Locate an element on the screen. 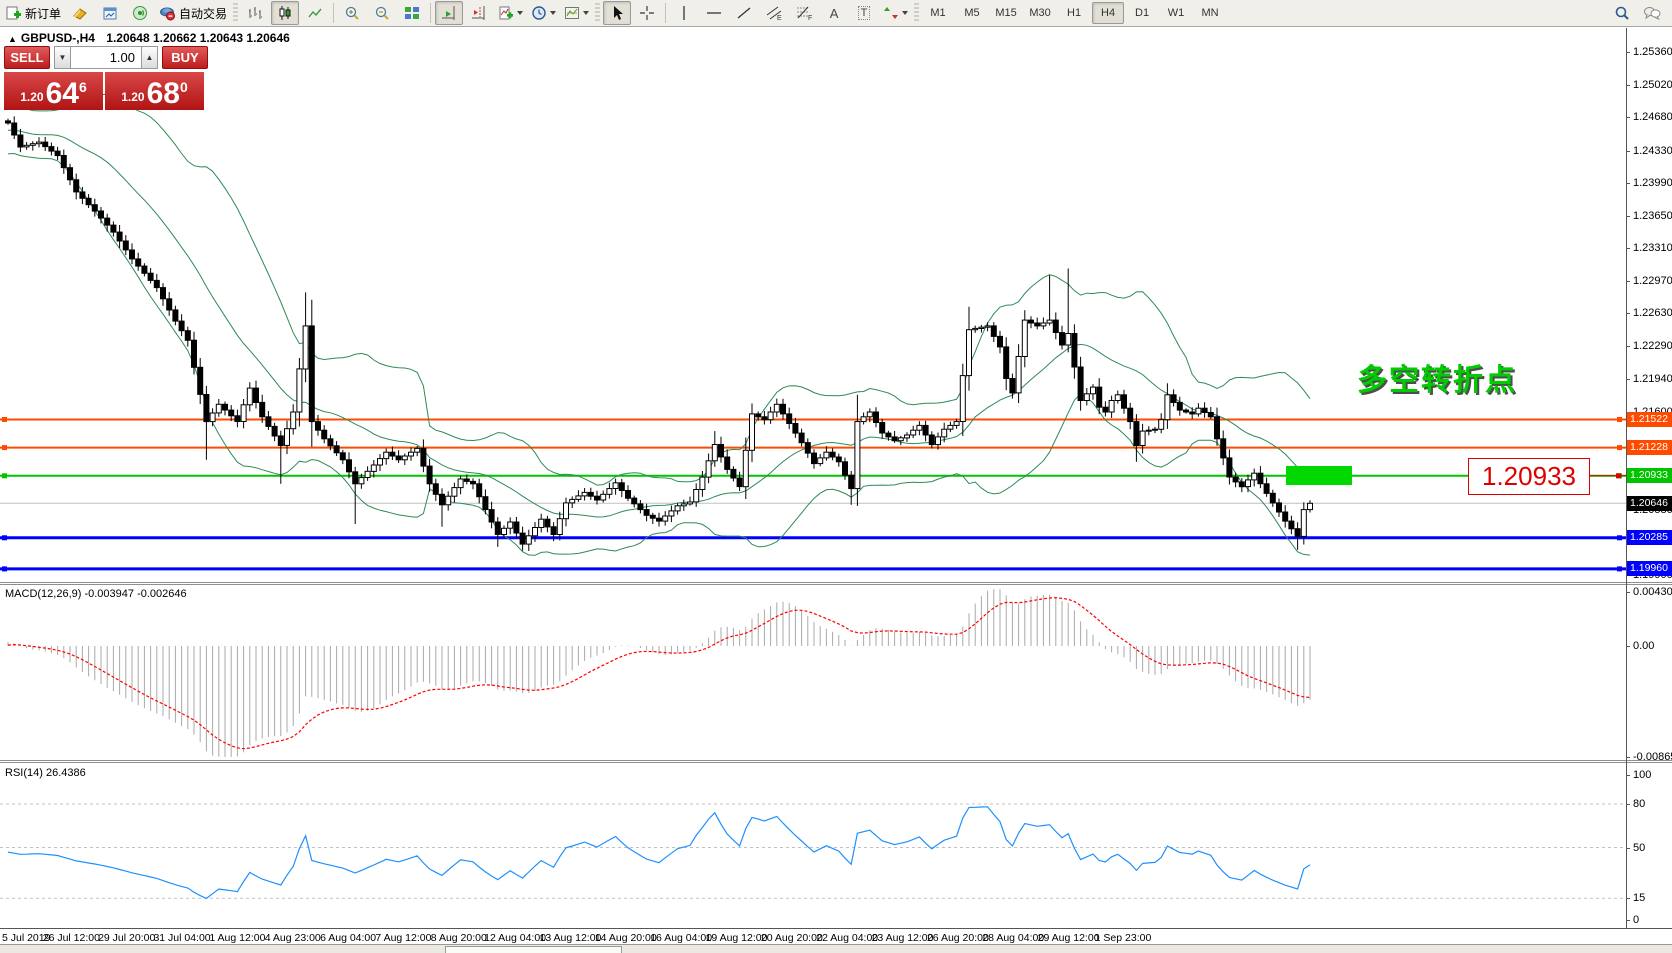  time-axis-label: 5 Jul 2019 is located at coordinates (26, 938).